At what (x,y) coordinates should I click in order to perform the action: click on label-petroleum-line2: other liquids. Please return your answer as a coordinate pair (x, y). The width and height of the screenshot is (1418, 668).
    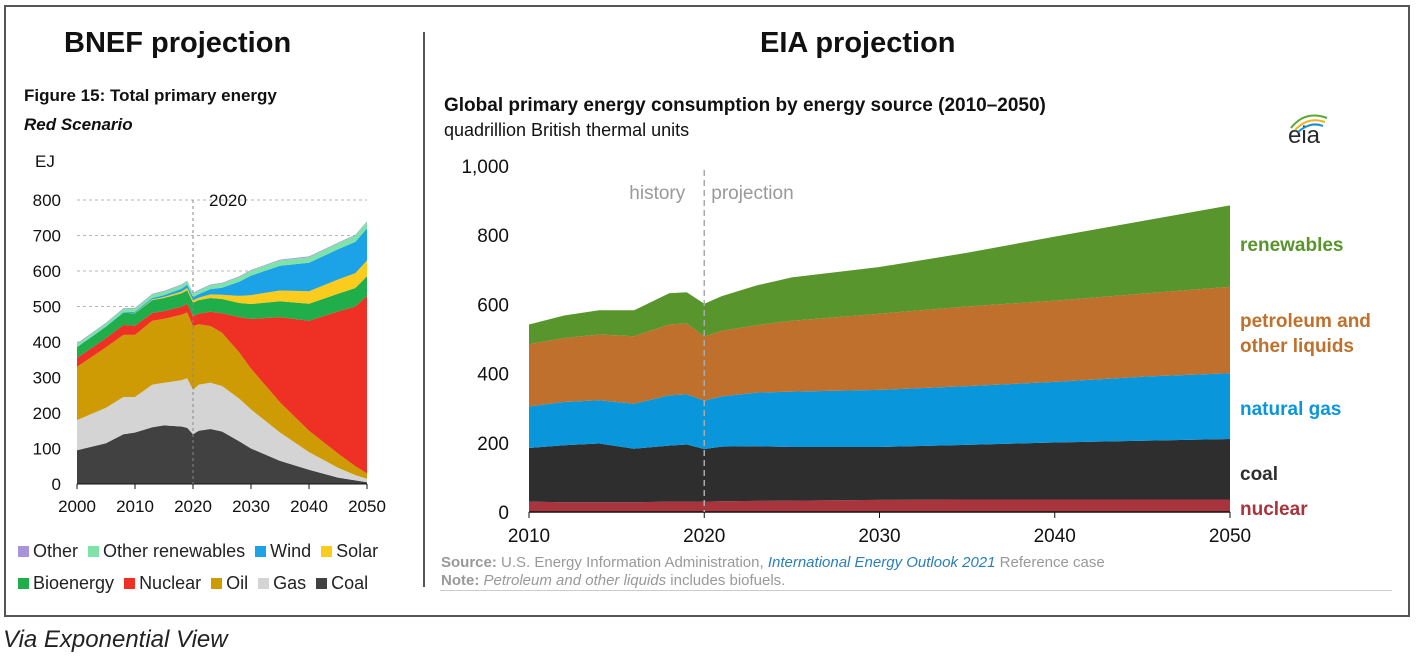
    Looking at the image, I should click on (1297, 346).